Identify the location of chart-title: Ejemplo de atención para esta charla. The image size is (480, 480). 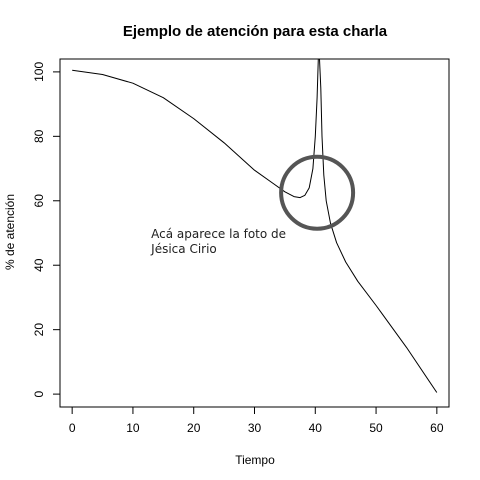
(255, 31).